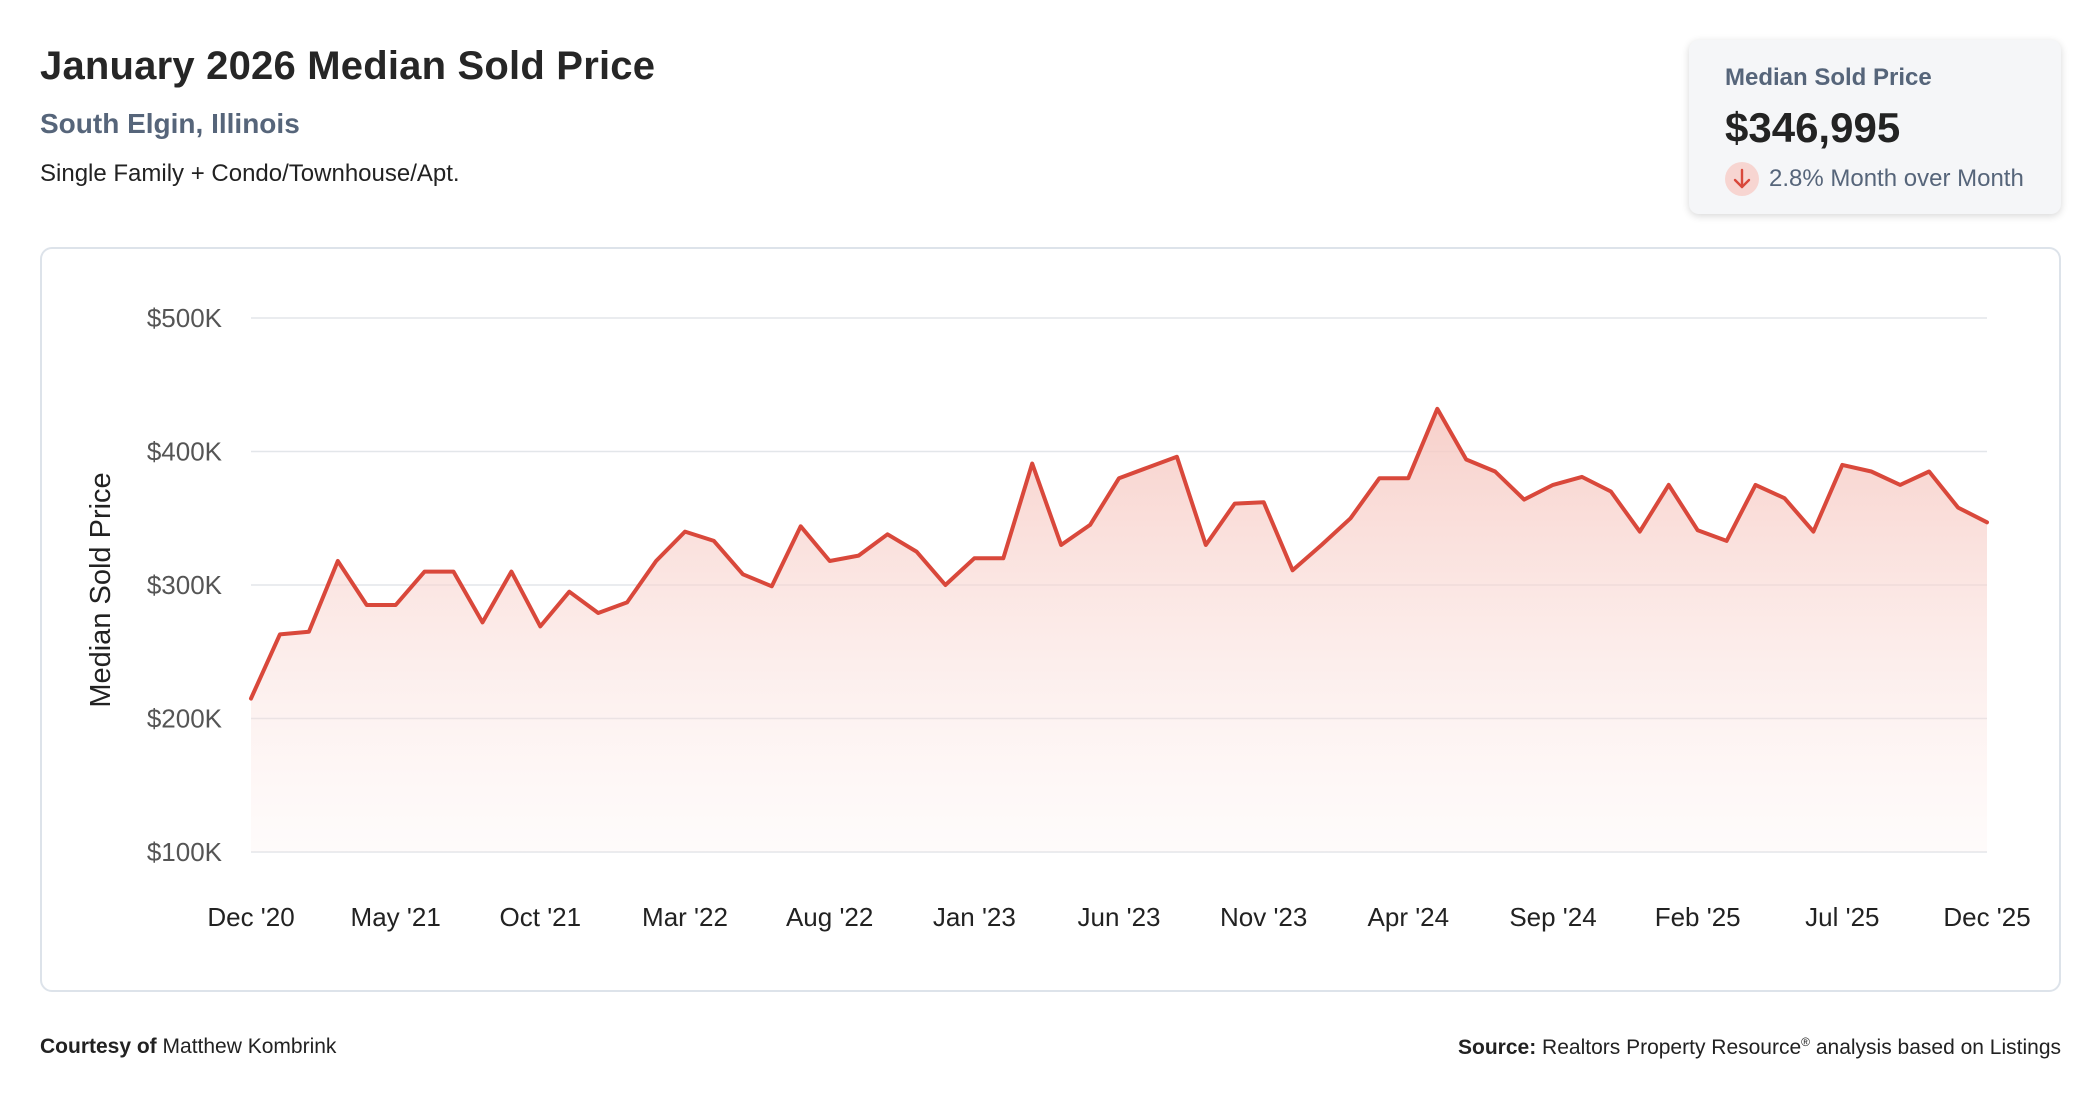  Describe the element at coordinates (185, 852) in the screenshot. I see `y-tick-label: $100K` at that location.